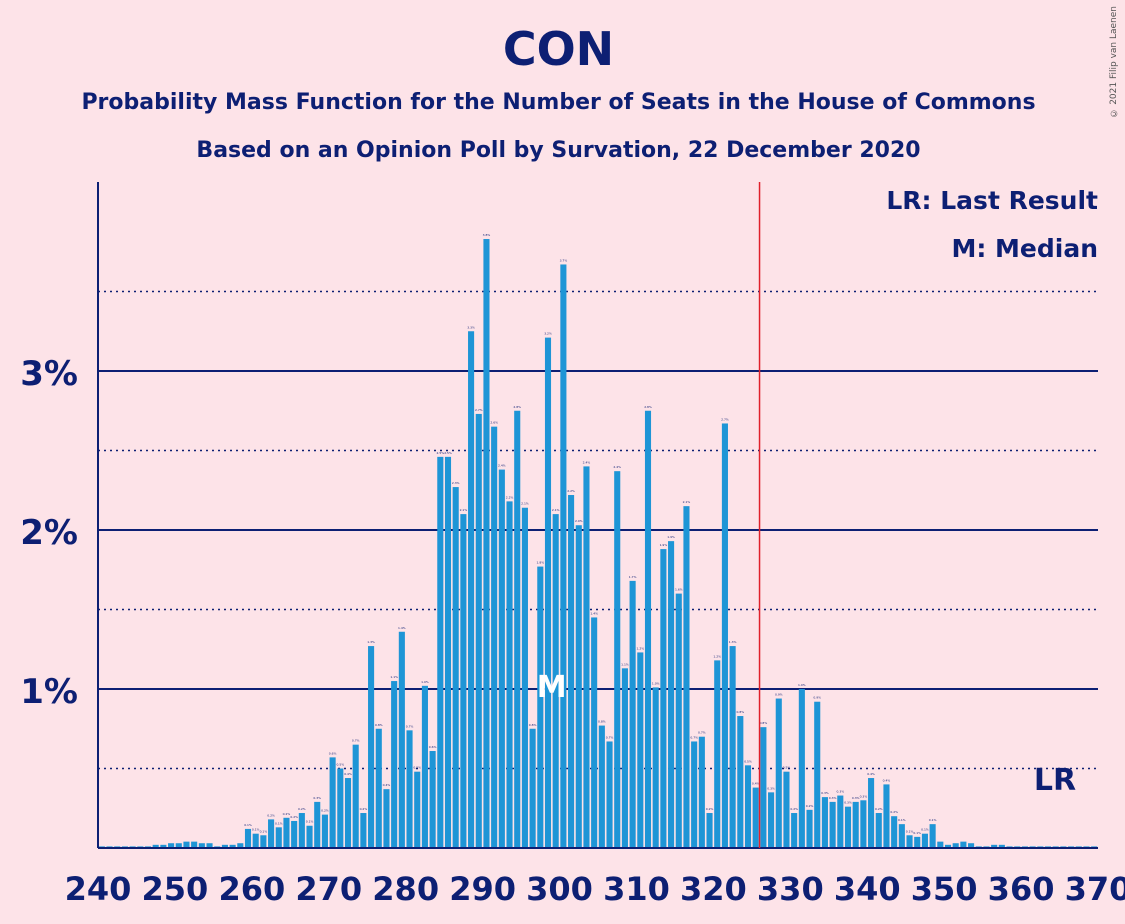  I want to click on x-tick-label: 360, so click(1021, 889).